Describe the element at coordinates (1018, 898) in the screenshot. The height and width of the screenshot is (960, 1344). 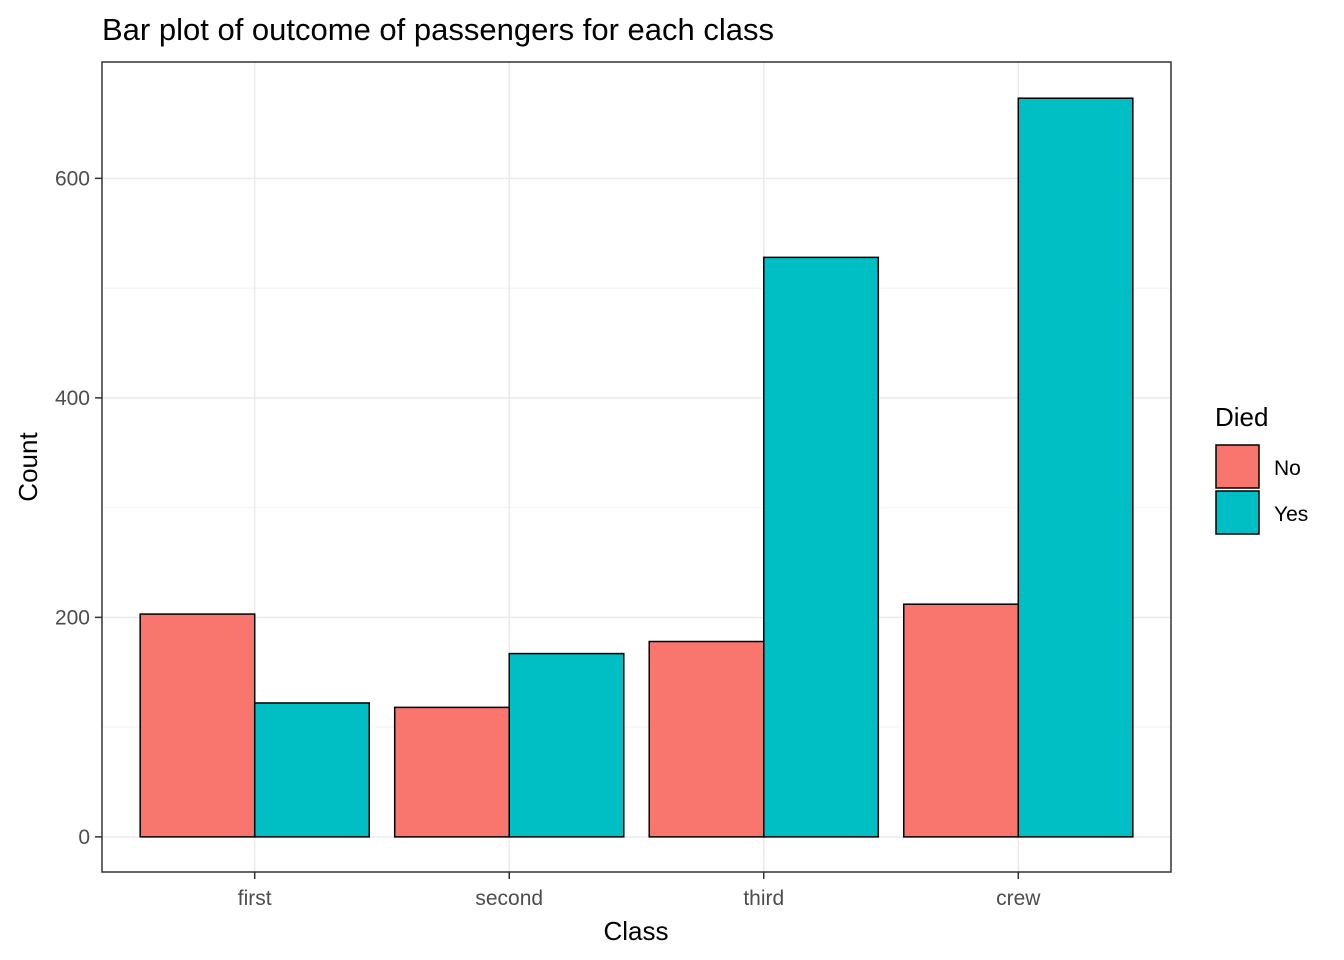
I see `x-tick-label-crew: crew` at that location.